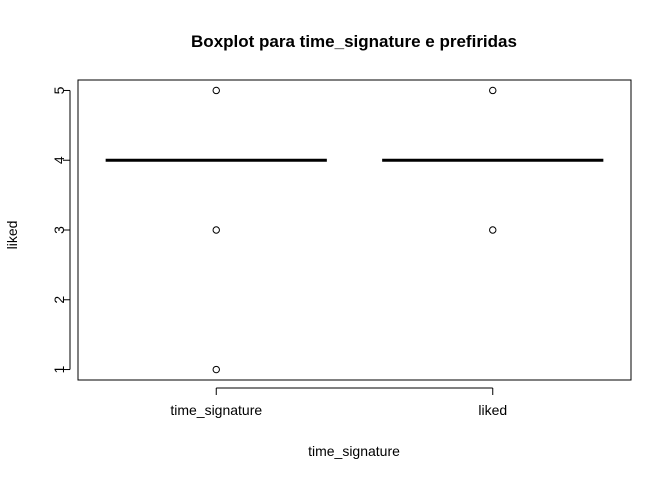 The width and height of the screenshot is (672, 480). I want to click on x-tick-label: liked, so click(492, 410).